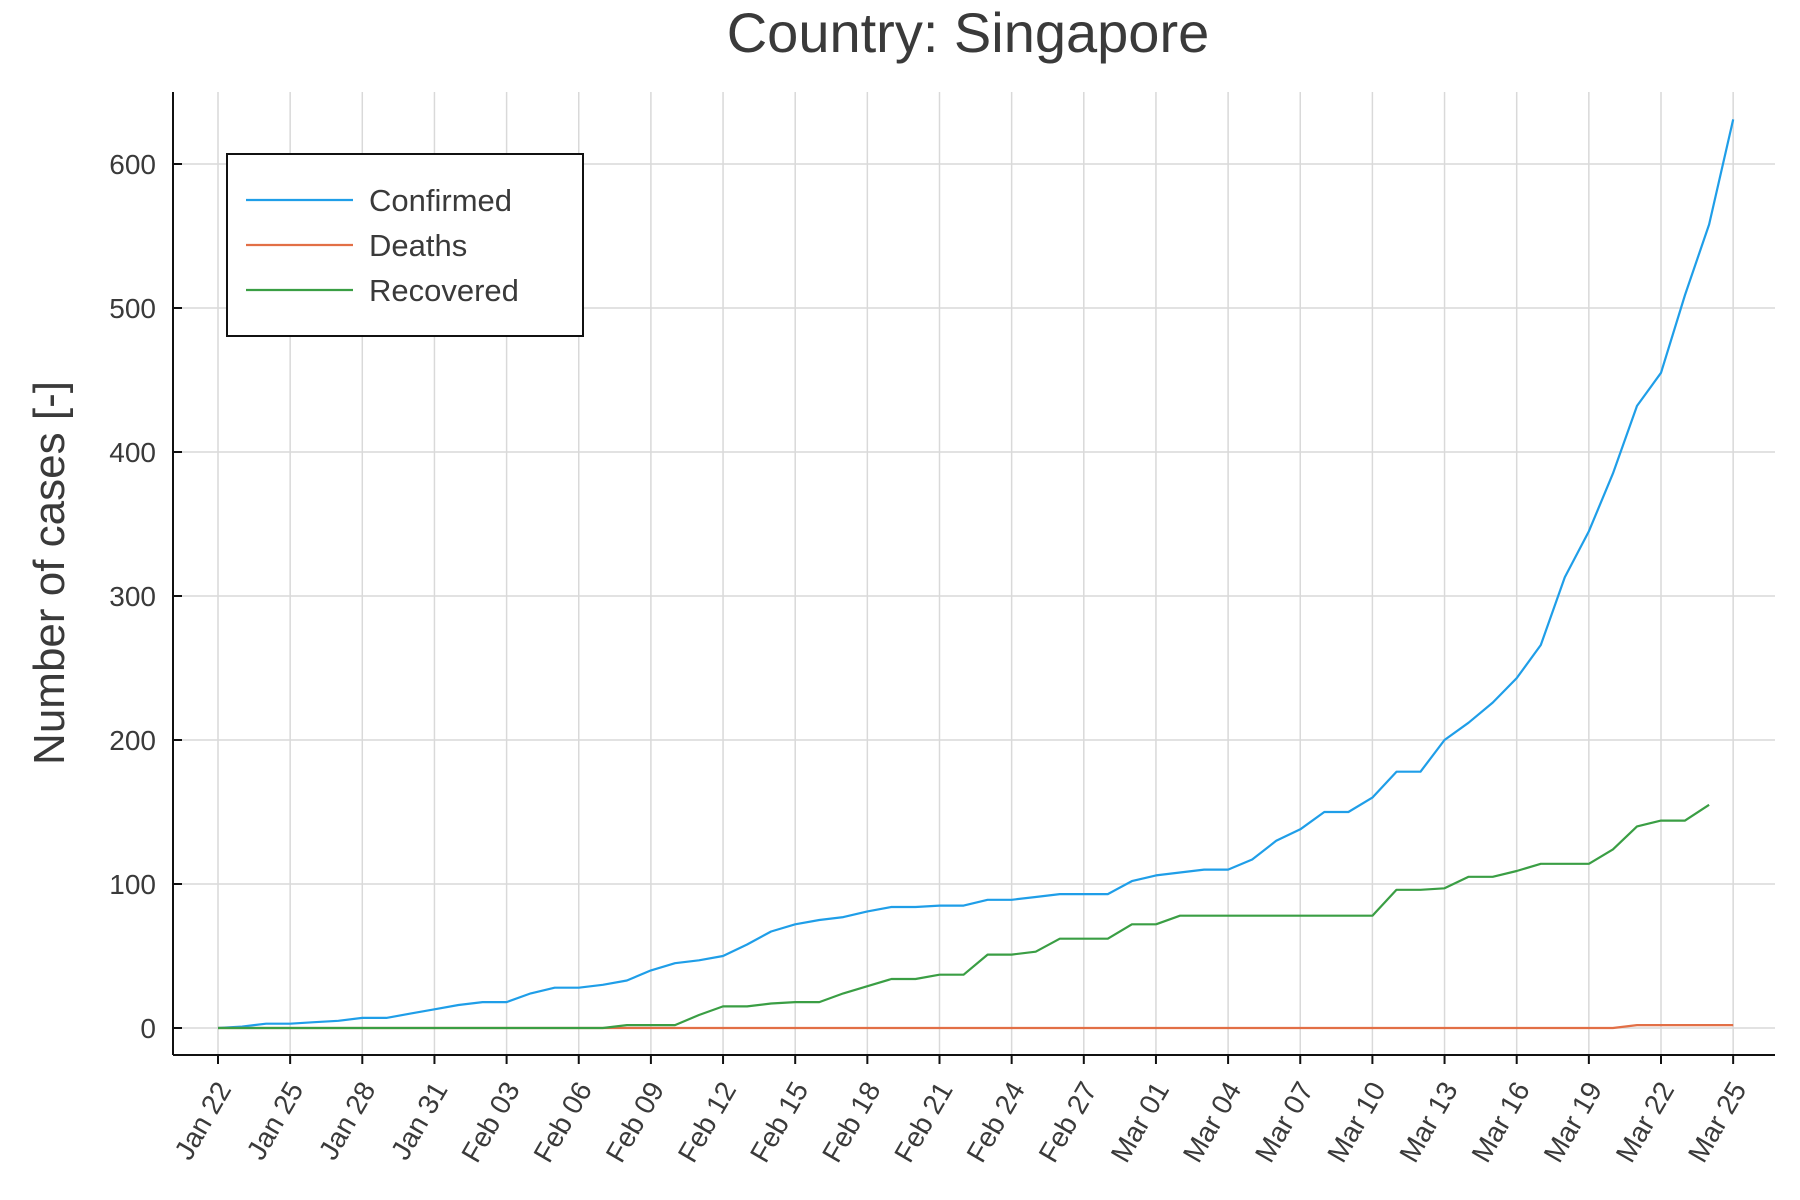 This screenshot has width=1800, height=1200. What do you see at coordinates (132, 164) in the screenshot?
I see `y-tick-label: 600` at bounding box center [132, 164].